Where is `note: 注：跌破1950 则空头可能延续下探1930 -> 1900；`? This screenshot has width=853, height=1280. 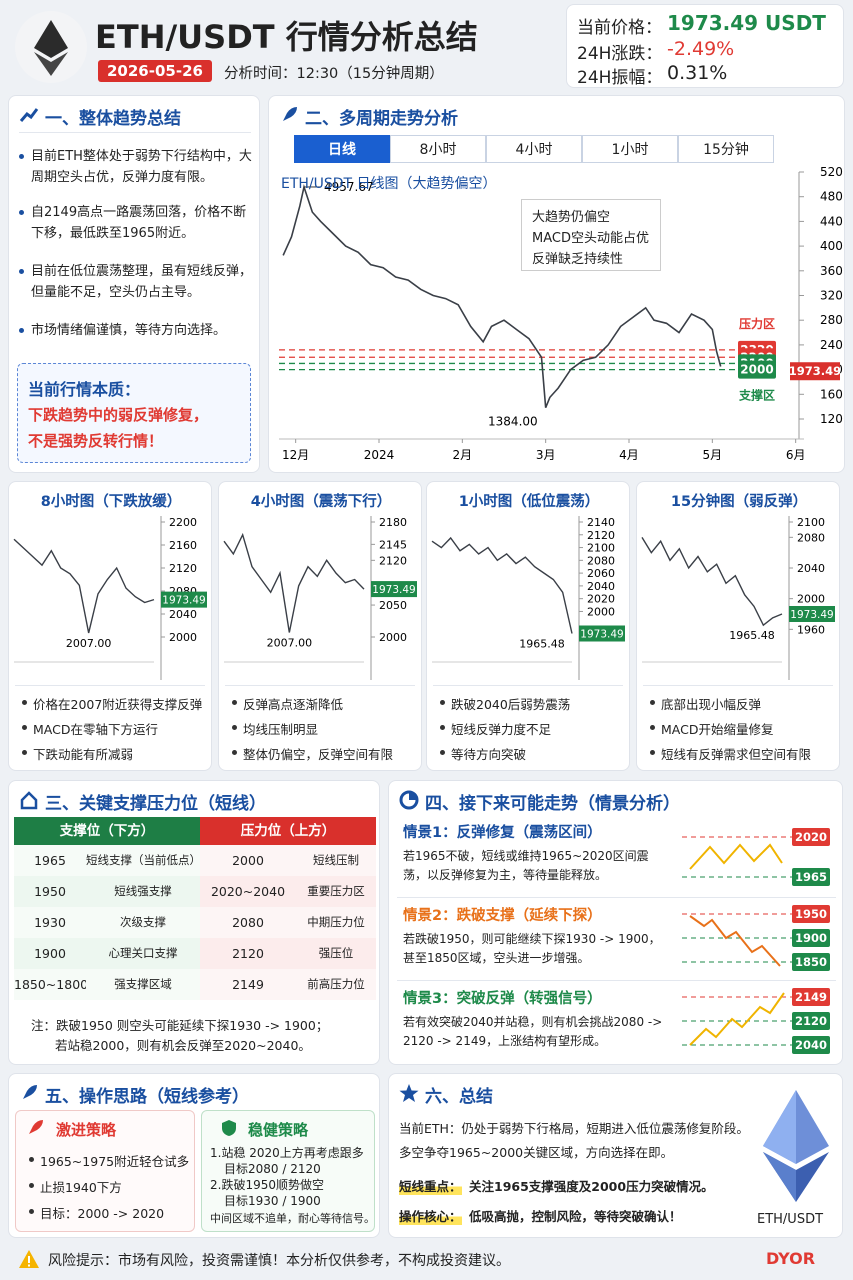
note: 注：跌破1950 则空头可能延续下探1930 -> 1900； is located at coordinates (180, 1025).